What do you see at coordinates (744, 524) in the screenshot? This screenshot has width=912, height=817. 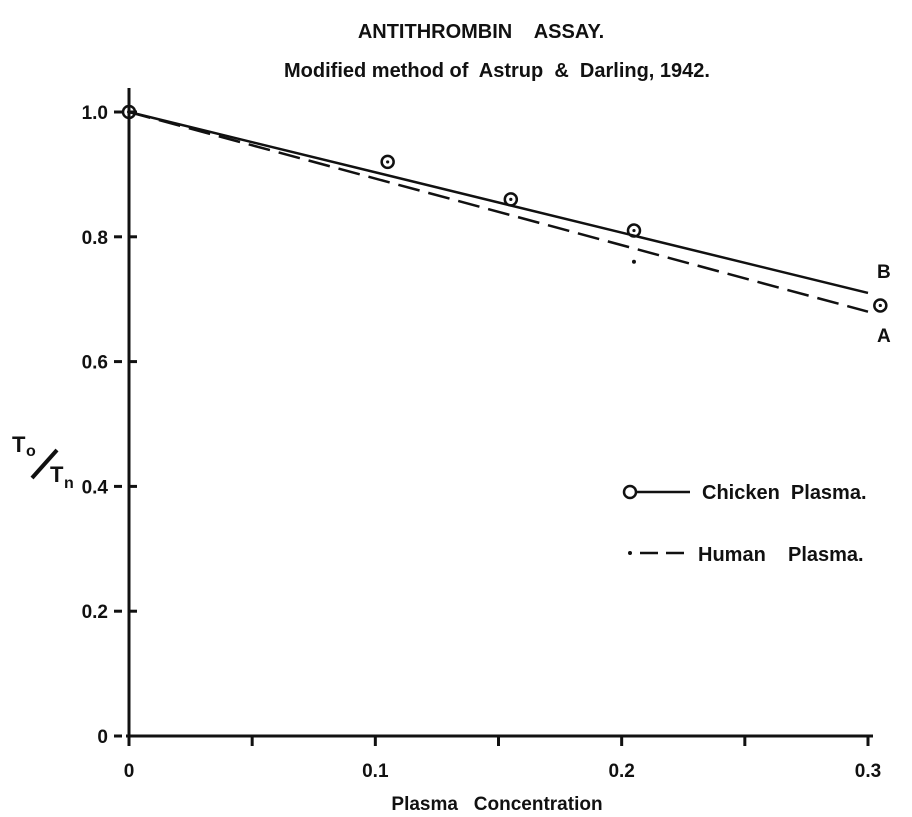 I see `legend: Chicken Plasma. Human Plasma.` at bounding box center [744, 524].